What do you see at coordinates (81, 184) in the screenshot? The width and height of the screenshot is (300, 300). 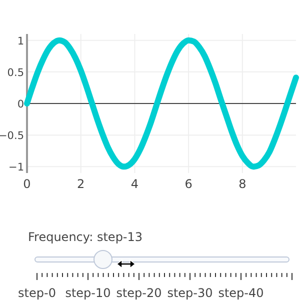 I see `x-tick-label: 2` at bounding box center [81, 184].